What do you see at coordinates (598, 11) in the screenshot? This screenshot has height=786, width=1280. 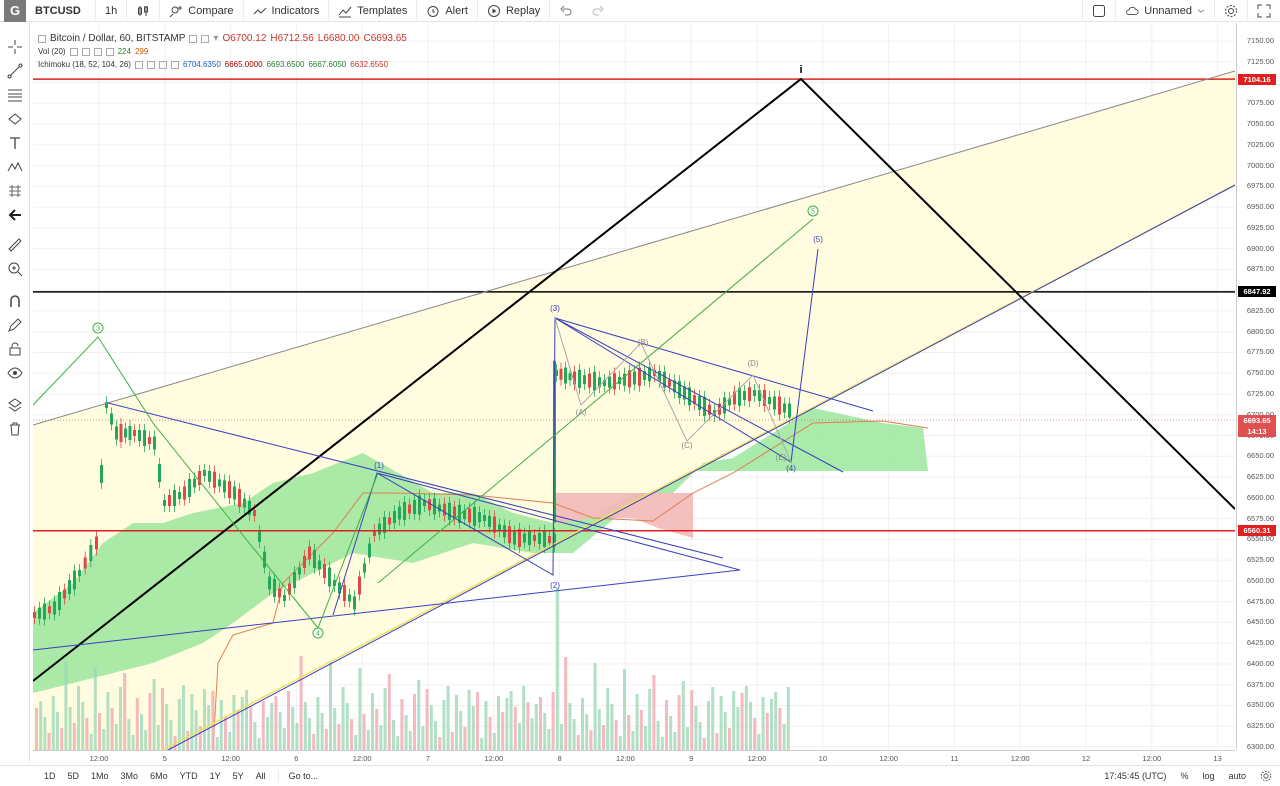 I see `redo-button` at bounding box center [598, 11].